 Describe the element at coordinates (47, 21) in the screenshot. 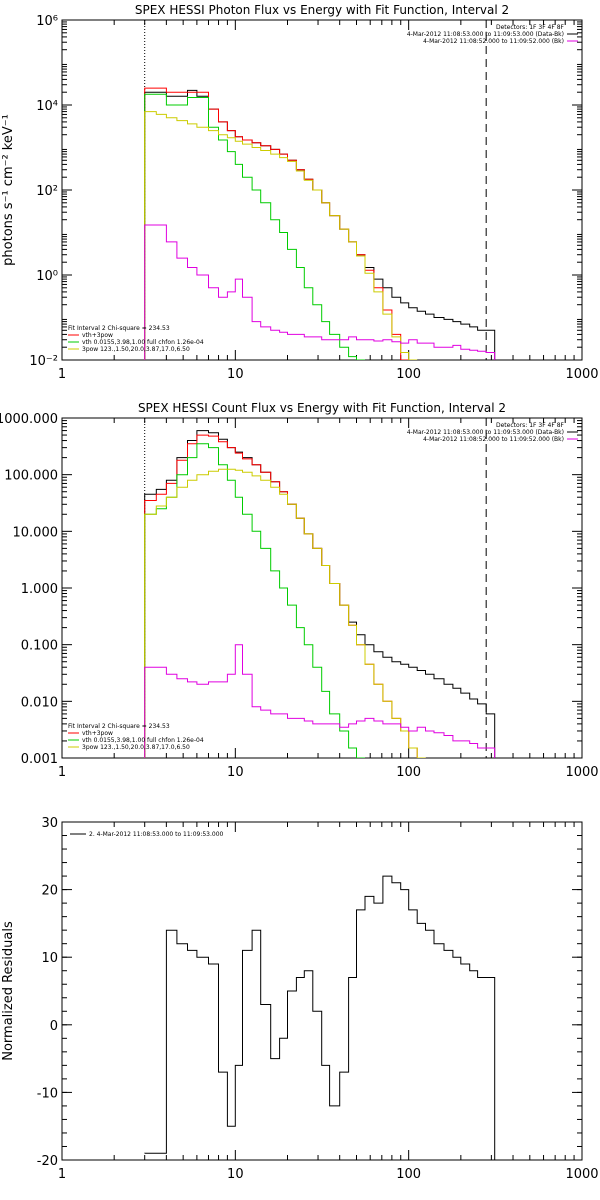

I see `y-tick-label: 10⁶` at that location.